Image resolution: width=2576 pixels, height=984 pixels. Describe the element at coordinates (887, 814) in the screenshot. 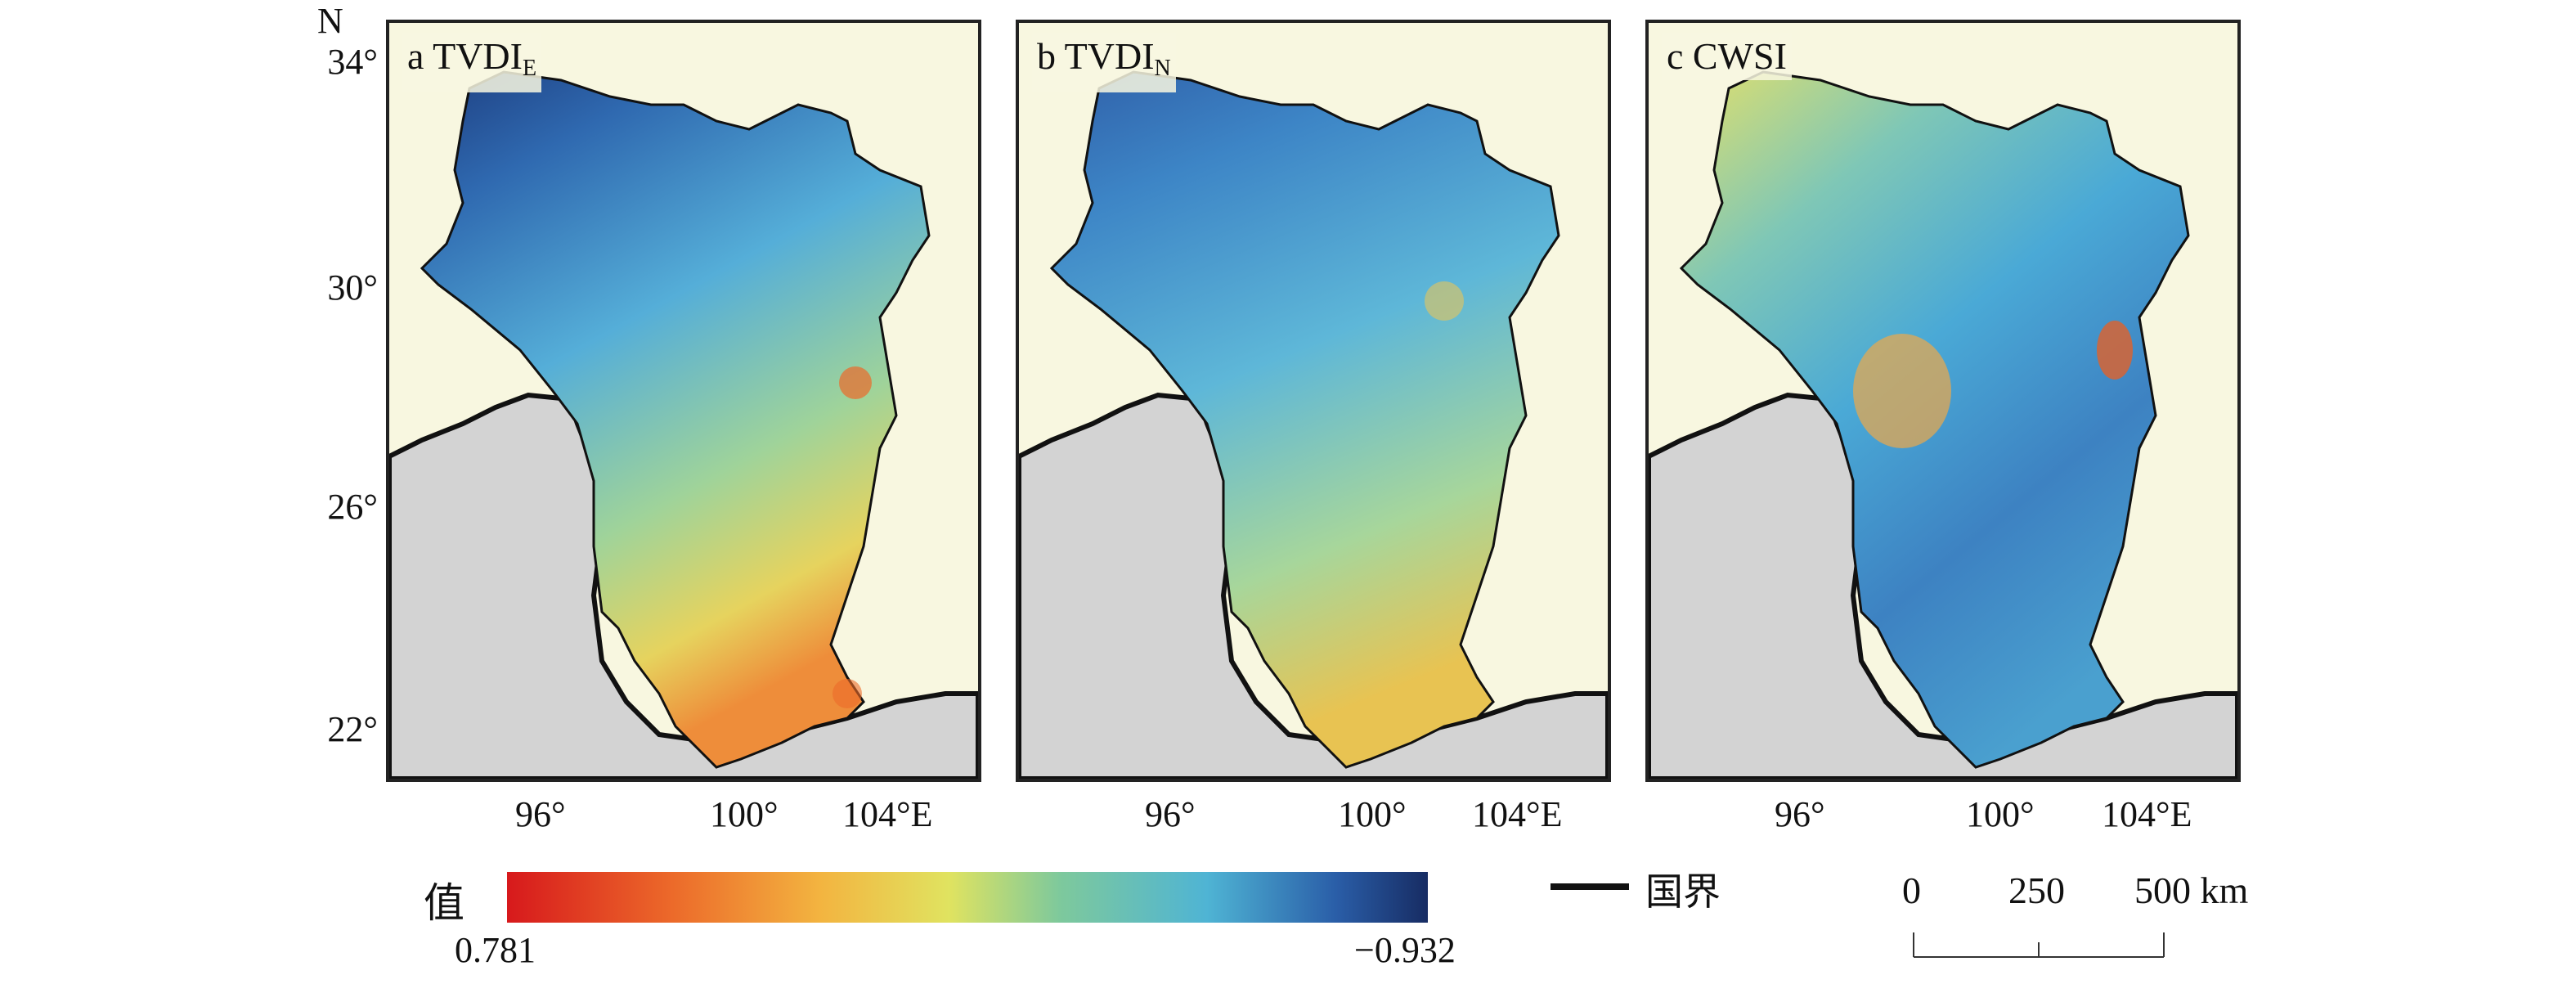

I see `lon-label-a-104: 104°E` at that location.